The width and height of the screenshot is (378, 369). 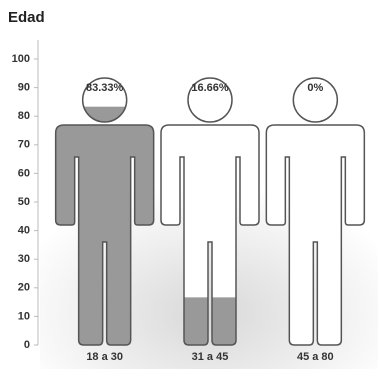 What do you see at coordinates (24, 231) in the screenshot?
I see `y-tick-label: 40` at bounding box center [24, 231].